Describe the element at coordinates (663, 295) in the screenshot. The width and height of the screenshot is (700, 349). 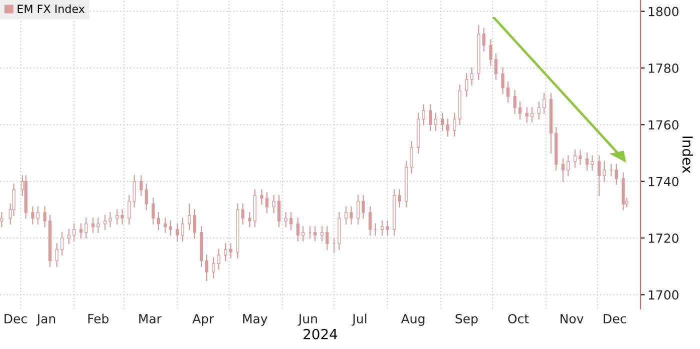
I see `y-tick-label: 1700` at that location.